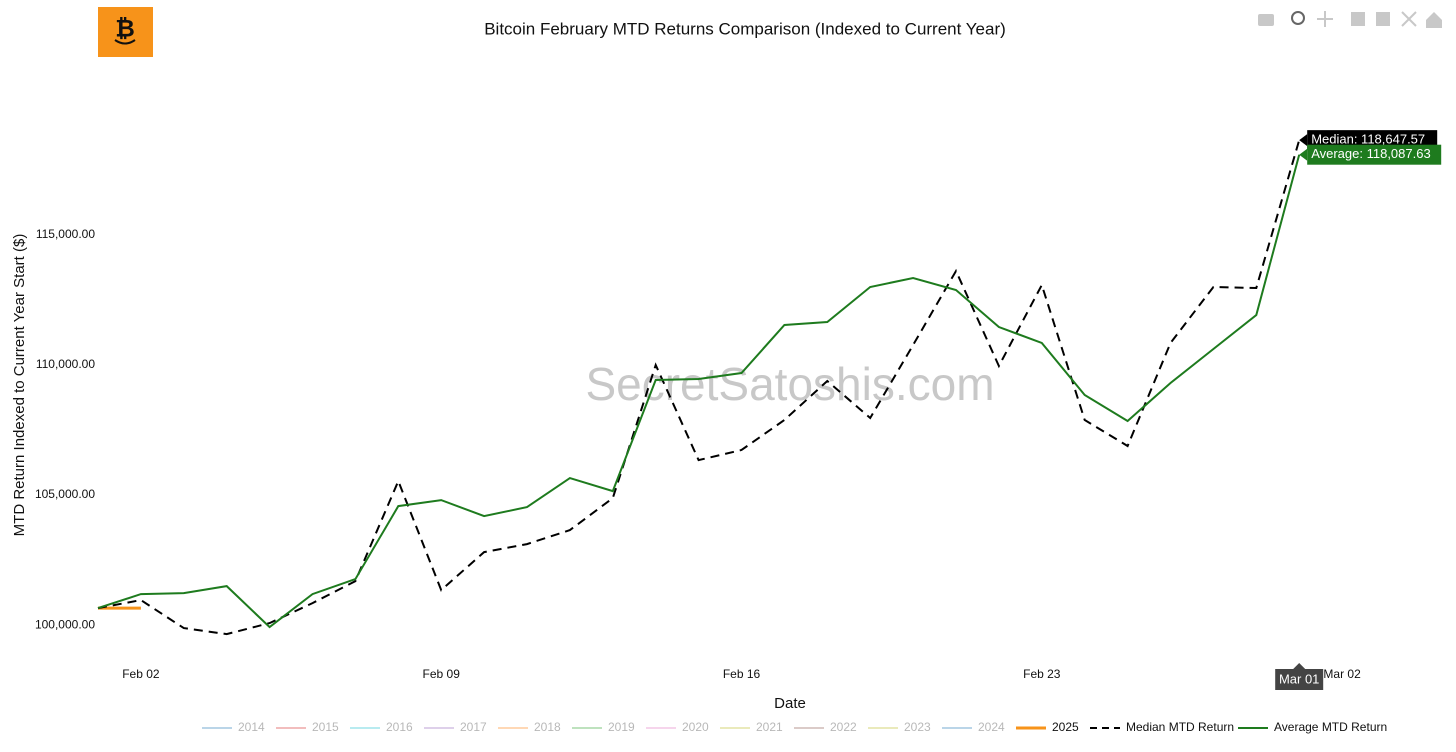 The image size is (1456, 752). I want to click on hover-box, so click(1374, 154).